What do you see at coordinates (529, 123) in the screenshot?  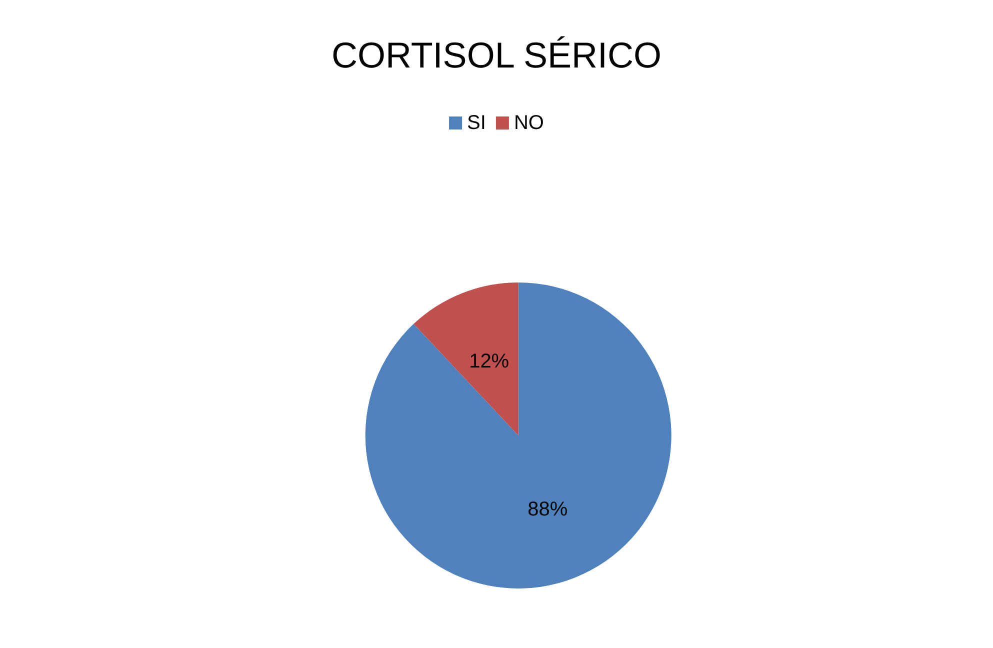 I see `legend-label: NO` at bounding box center [529, 123].